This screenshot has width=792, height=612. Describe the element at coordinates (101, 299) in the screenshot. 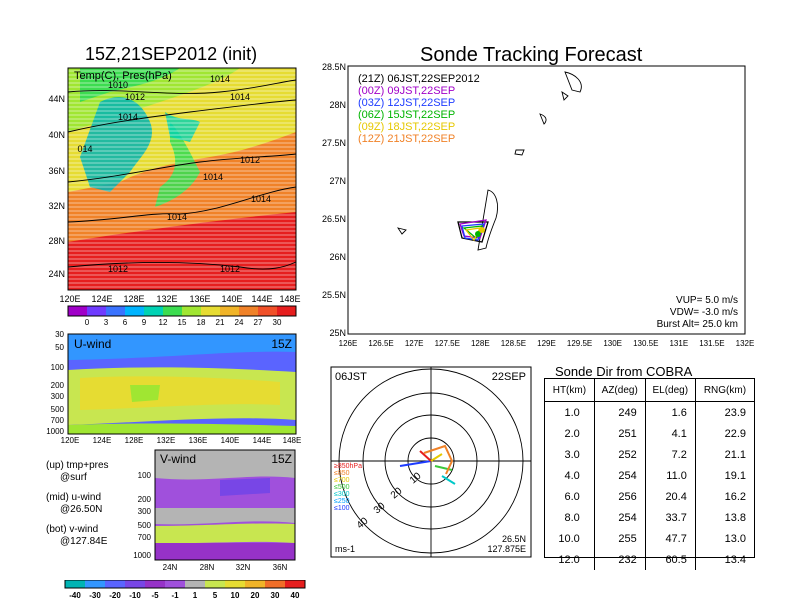

I see `lon-tick: 124E` at that location.